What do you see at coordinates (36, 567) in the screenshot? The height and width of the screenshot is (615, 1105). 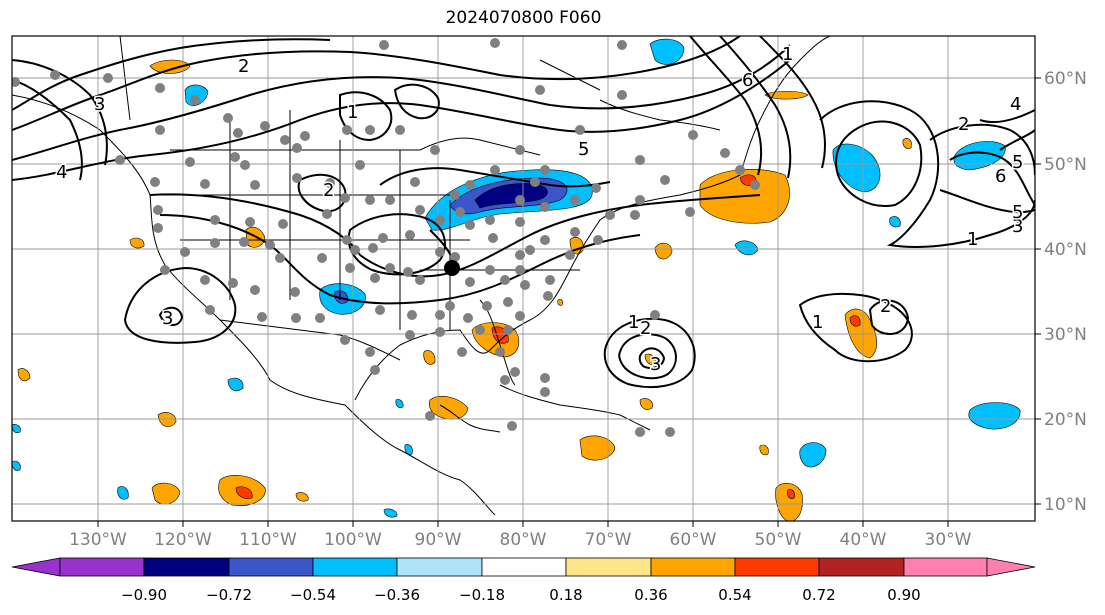 I see `colorbar-under-extend` at bounding box center [36, 567].